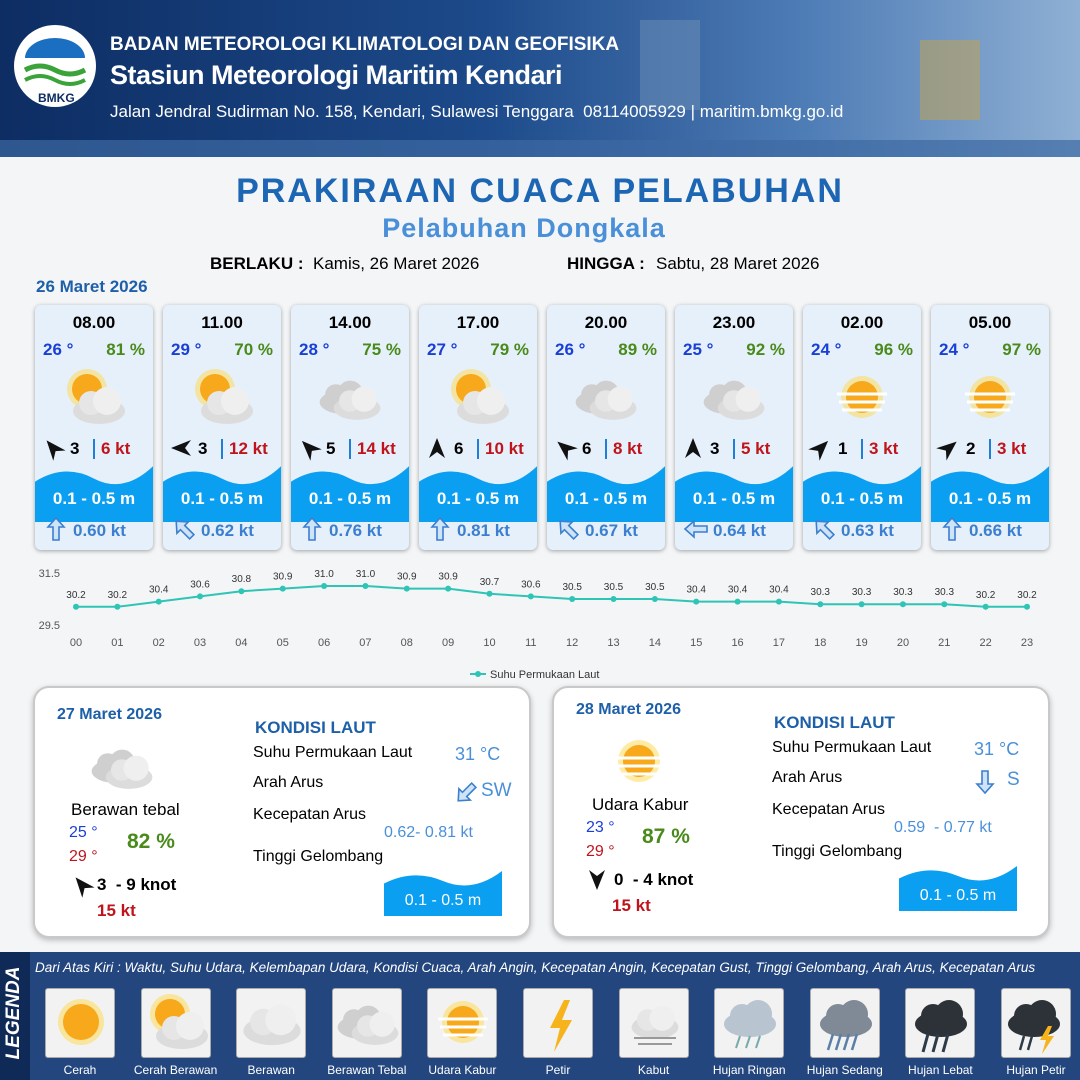 The image size is (1080, 1080). I want to click on x-tick-label: 19, so click(861, 643).